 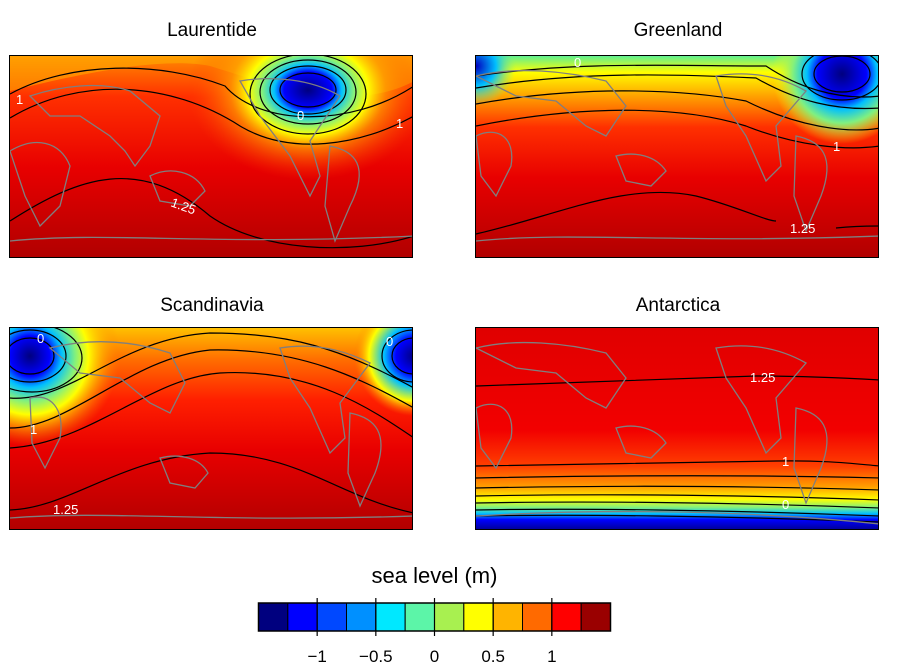 What do you see at coordinates (493, 655) in the screenshot?
I see `colorbar-tick-label: 0.5` at bounding box center [493, 655].